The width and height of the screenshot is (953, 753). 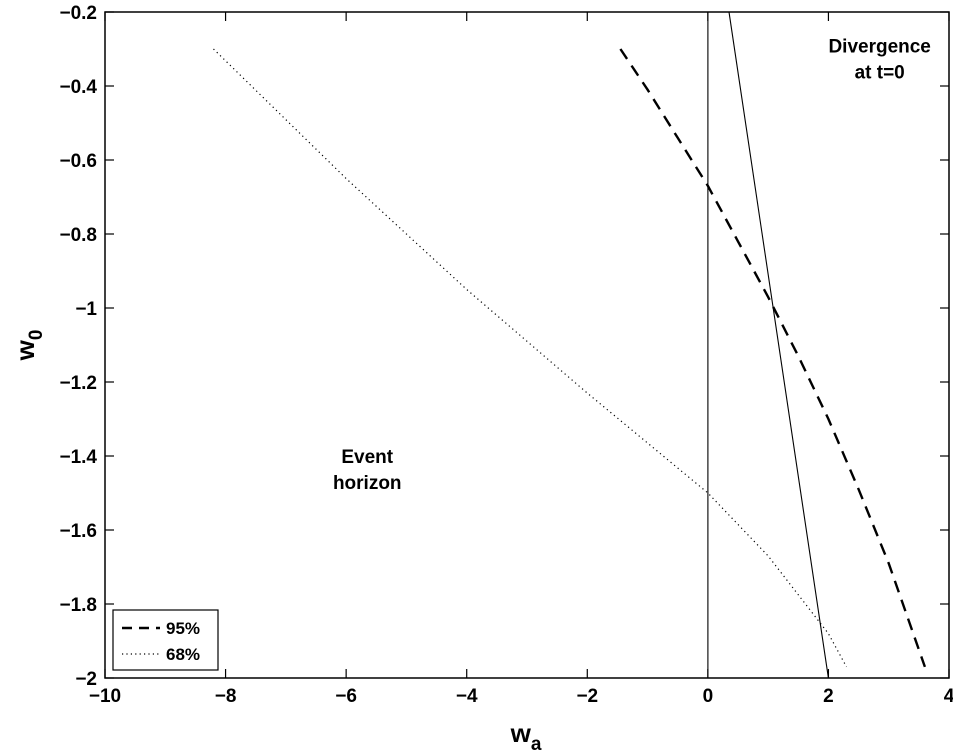 I want to click on annotation-0: Divergence at t=0, so click(x=879, y=59).